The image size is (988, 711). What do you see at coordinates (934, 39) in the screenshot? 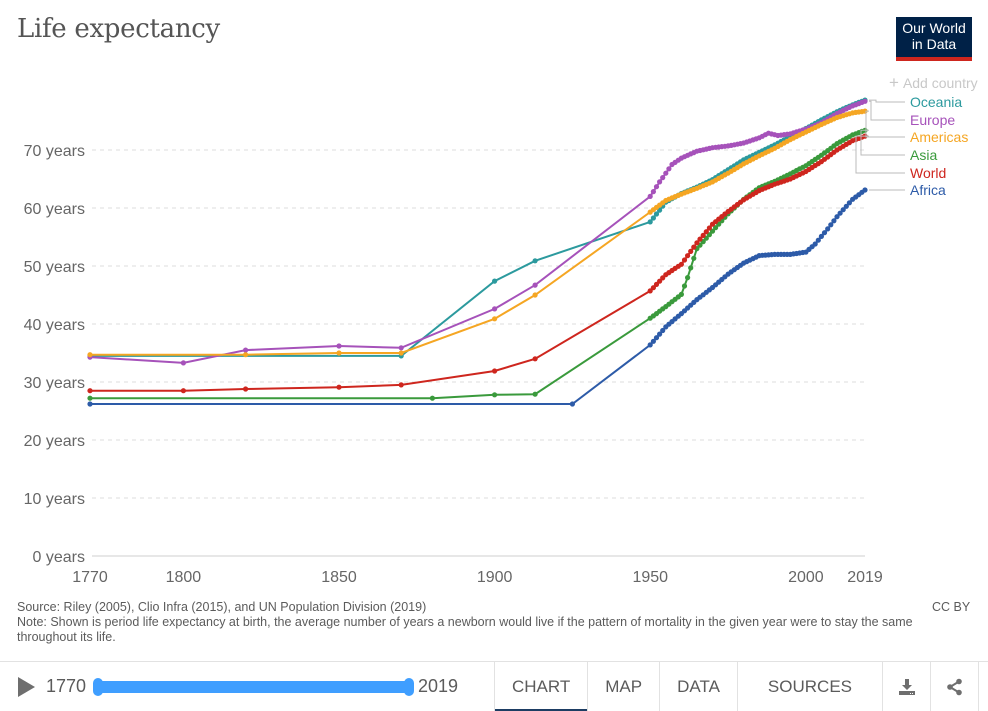
I see `owid-logo: Our World in Data` at bounding box center [934, 39].